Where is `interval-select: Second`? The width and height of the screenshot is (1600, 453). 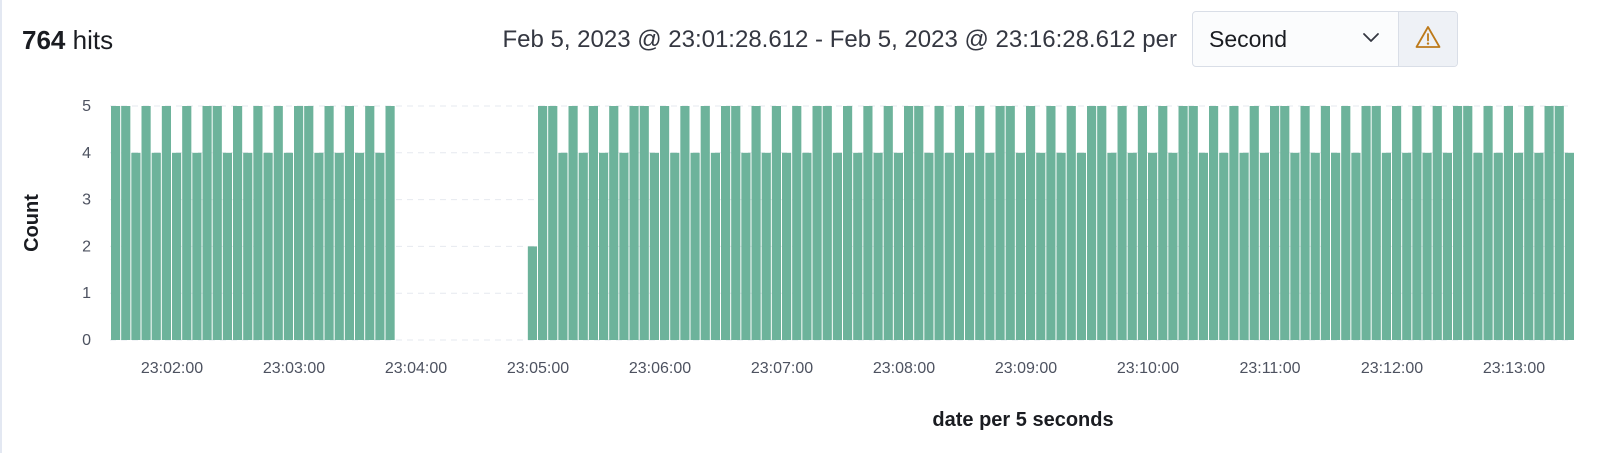 interval-select: Second is located at coordinates (1295, 39).